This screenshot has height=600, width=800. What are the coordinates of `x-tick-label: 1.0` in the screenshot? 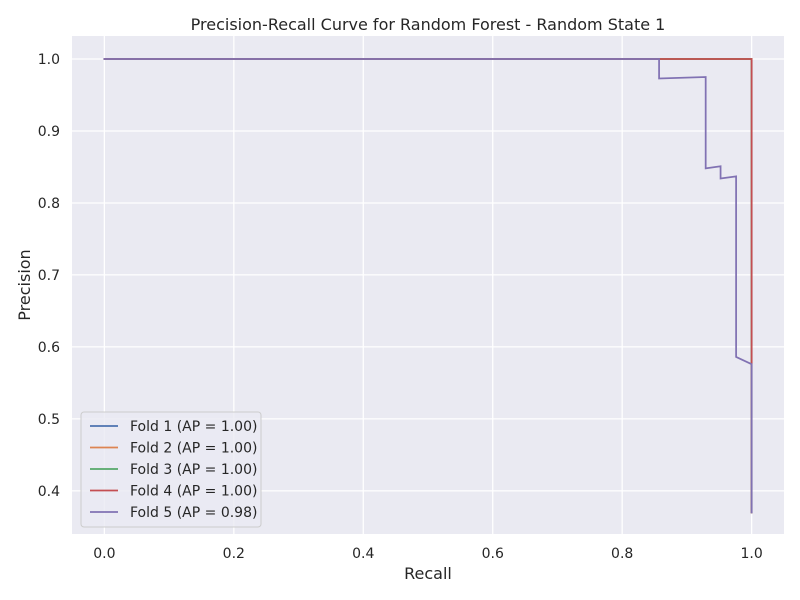 It's located at (752, 554).